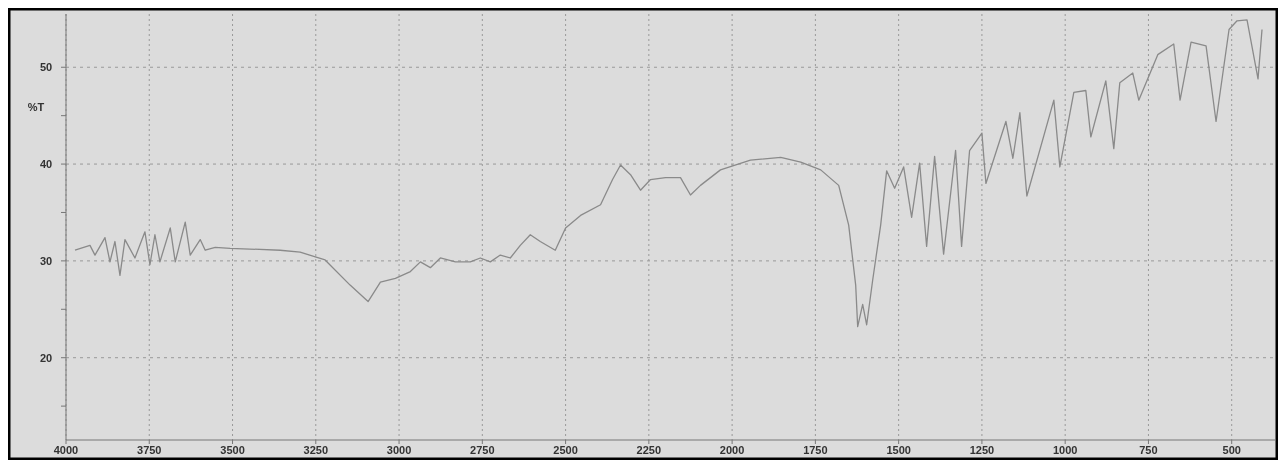  Describe the element at coordinates (1065, 450) in the screenshot. I see `x-tick-label: 1000` at that location.